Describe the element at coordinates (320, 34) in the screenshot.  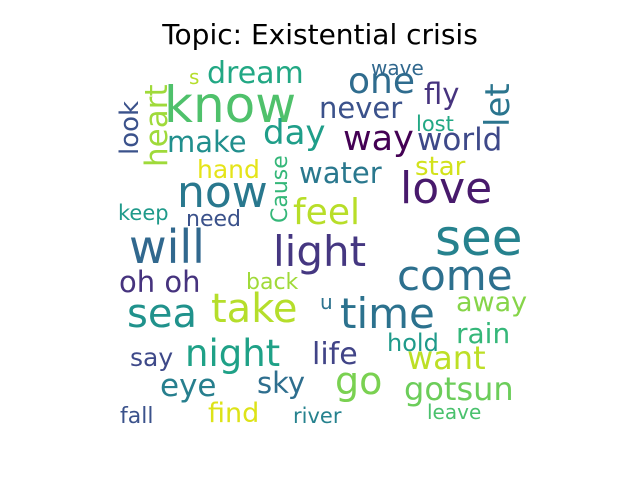
I see `chart-title: Topic: Existential crisis` at that location.